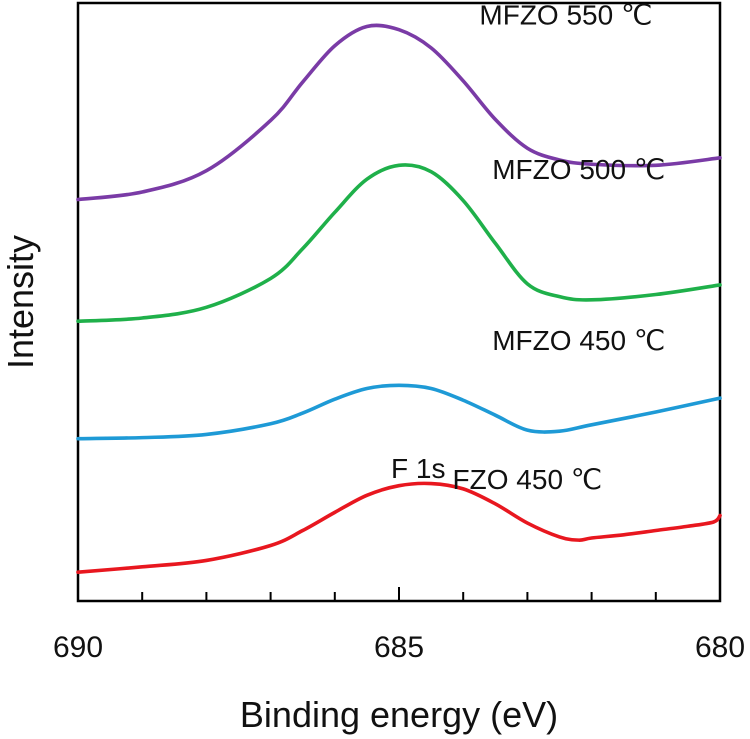  Describe the element at coordinates (78, 647) in the screenshot. I see `x-tick-label-690: 690` at that location.